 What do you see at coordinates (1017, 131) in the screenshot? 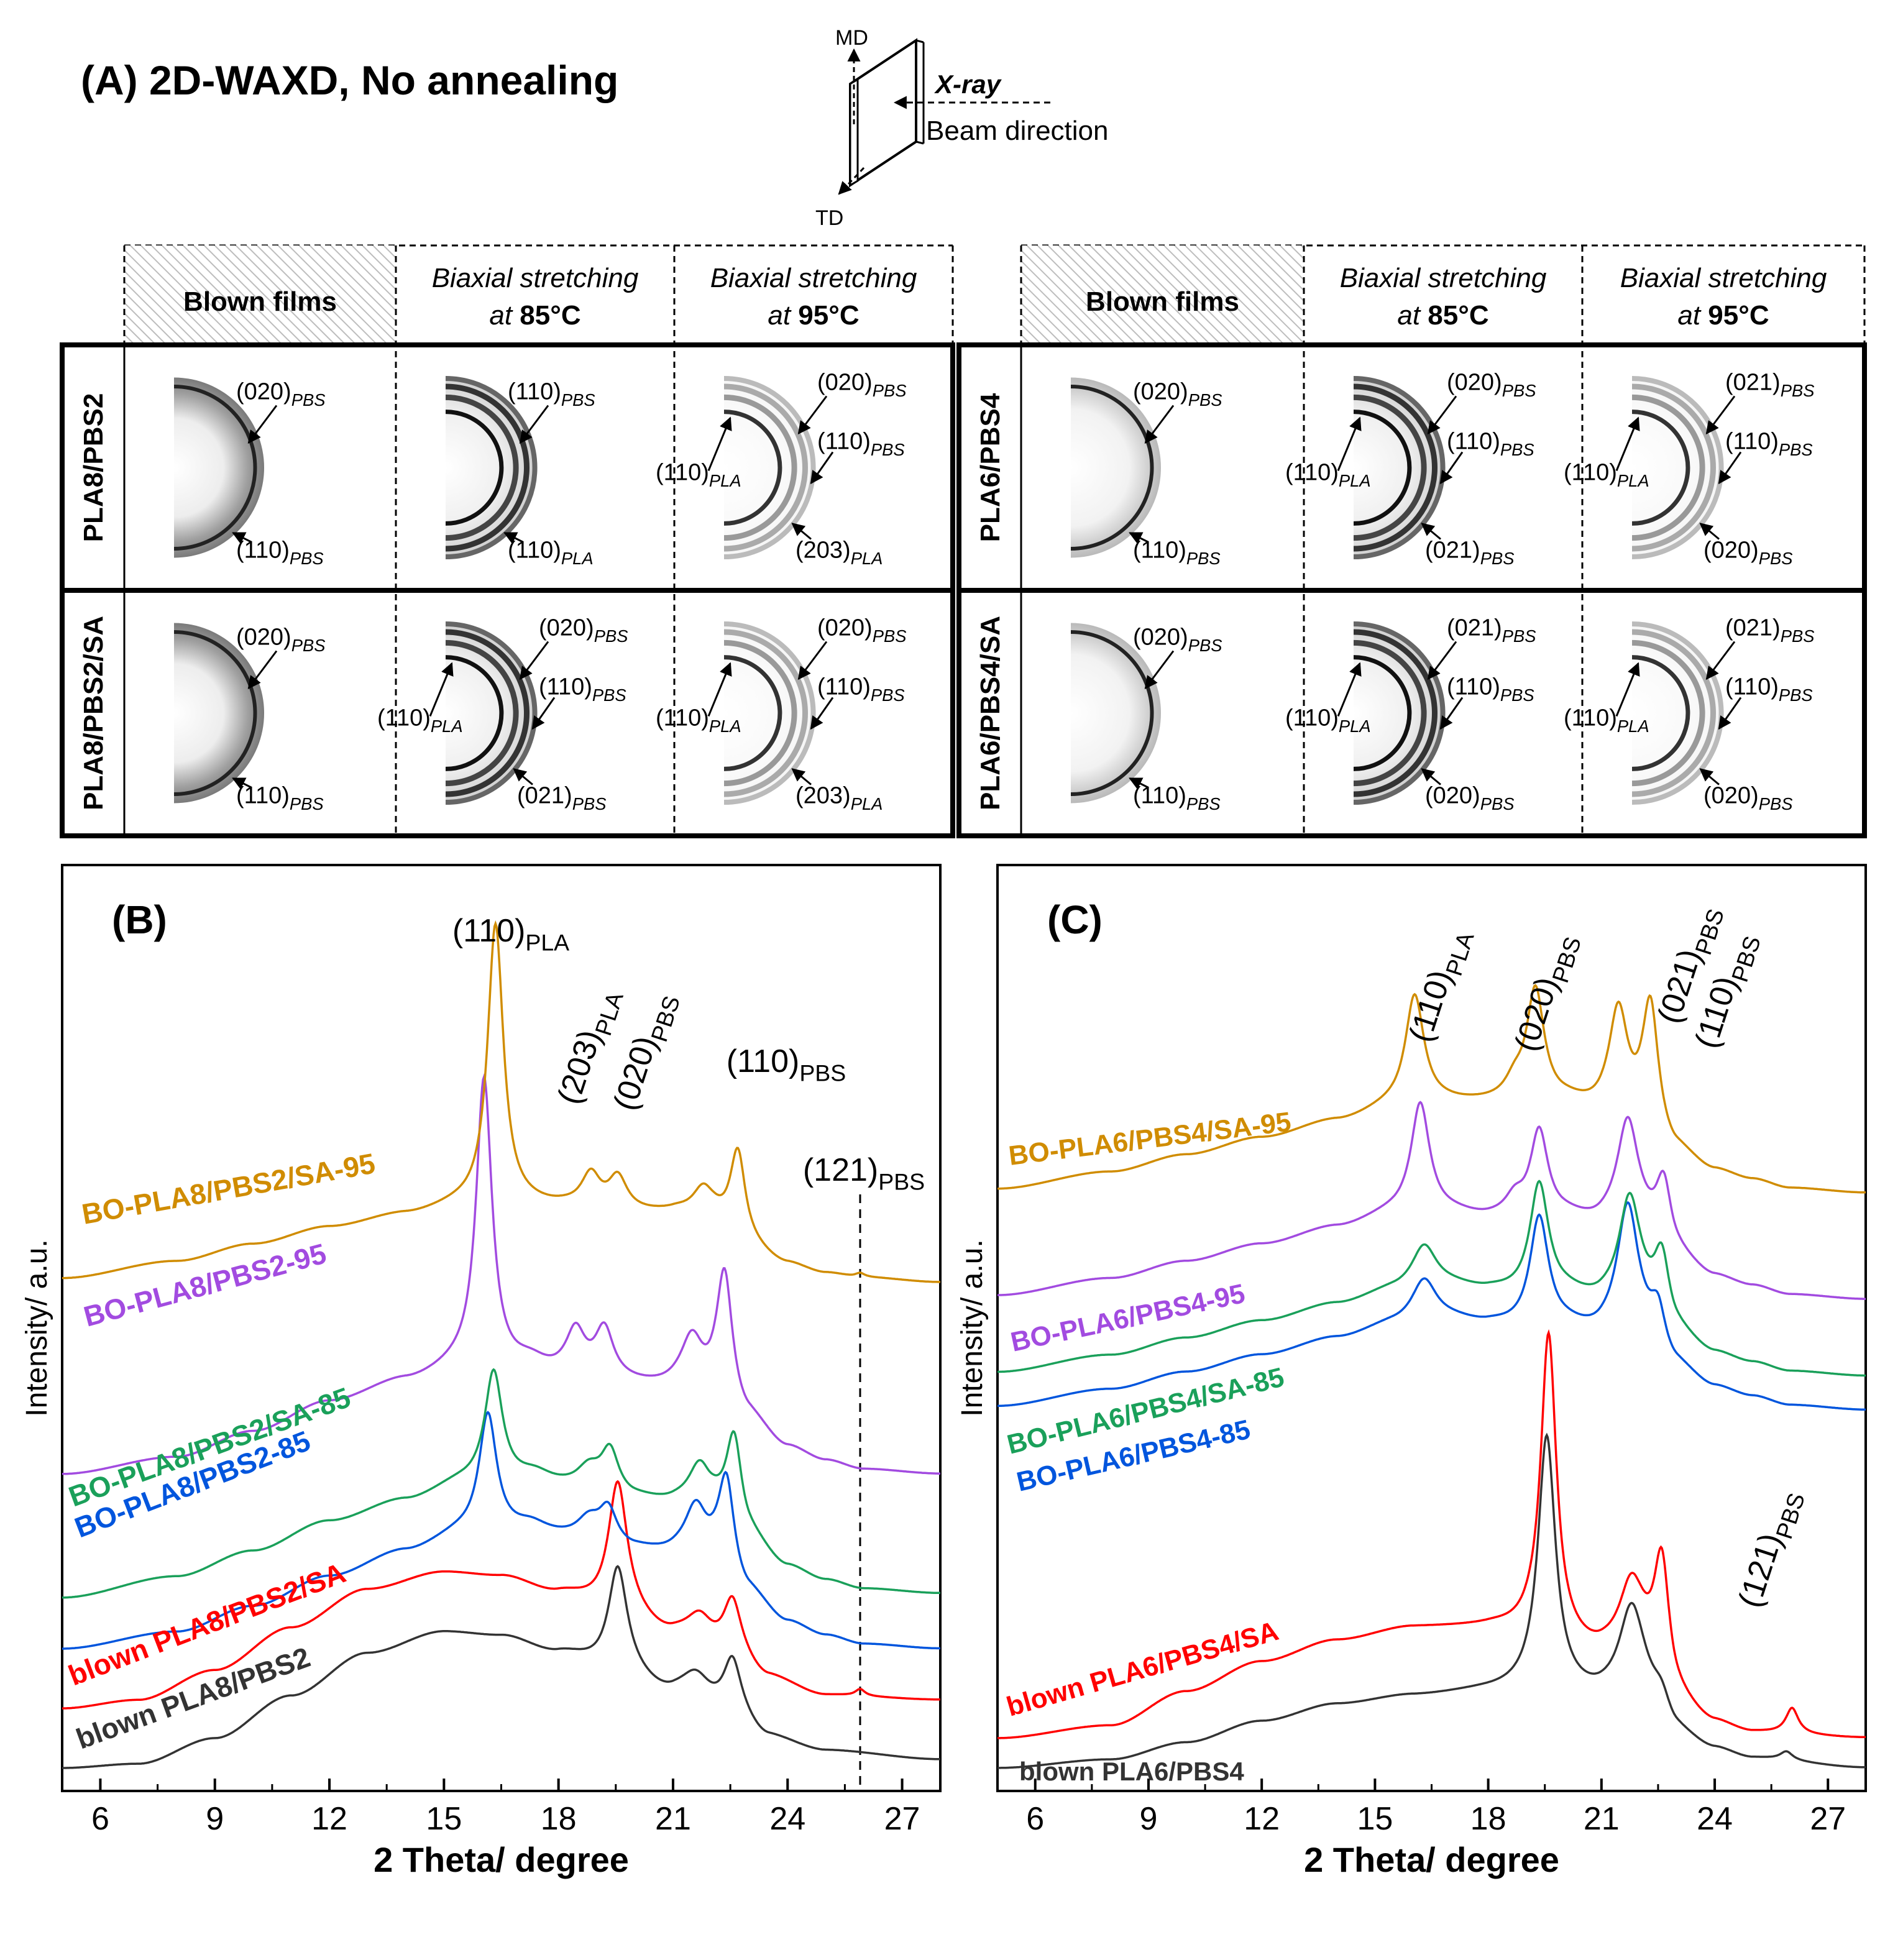
I see `beam-direction-label: Beam direction` at bounding box center [1017, 131].